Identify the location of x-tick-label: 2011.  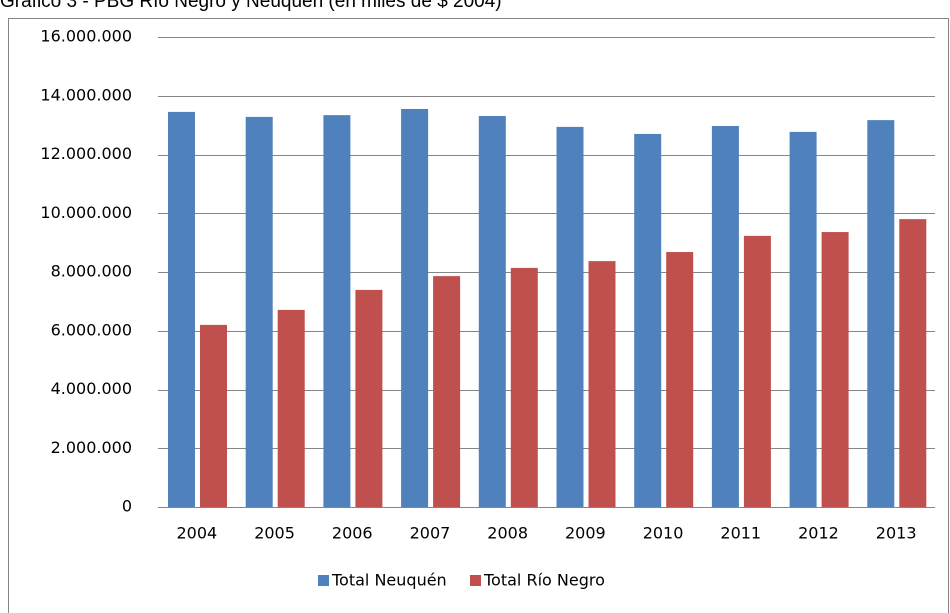
(740, 533).